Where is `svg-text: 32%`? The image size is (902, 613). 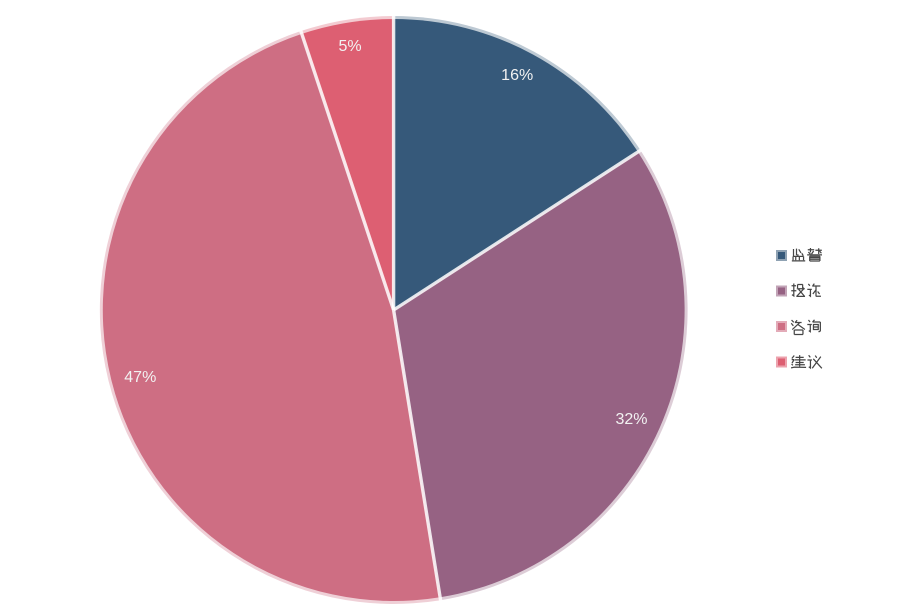
svg-text: 32% is located at coordinates (631, 419).